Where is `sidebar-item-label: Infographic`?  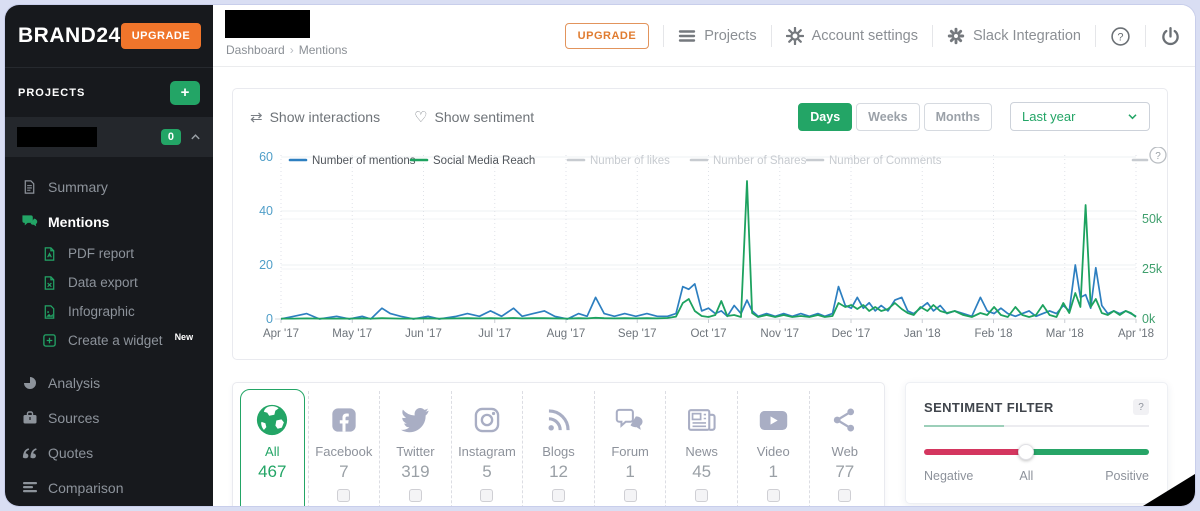
sidebar-item-label: Infographic is located at coordinates (101, 311).